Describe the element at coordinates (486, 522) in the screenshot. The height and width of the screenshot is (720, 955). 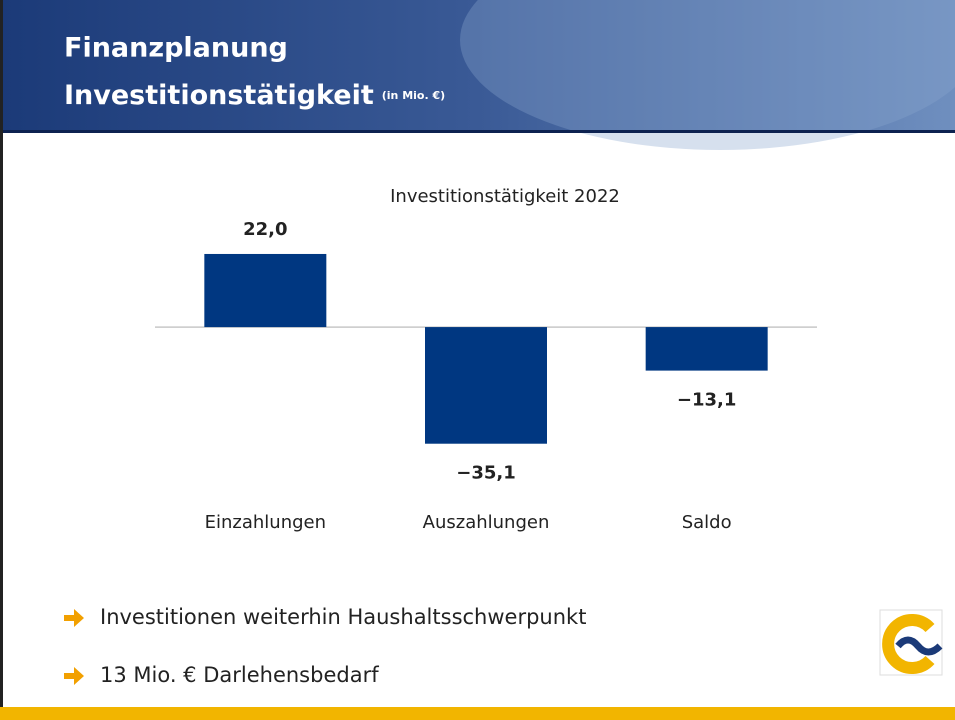
I see `x-tick-label: Auszahlungen` at that location.